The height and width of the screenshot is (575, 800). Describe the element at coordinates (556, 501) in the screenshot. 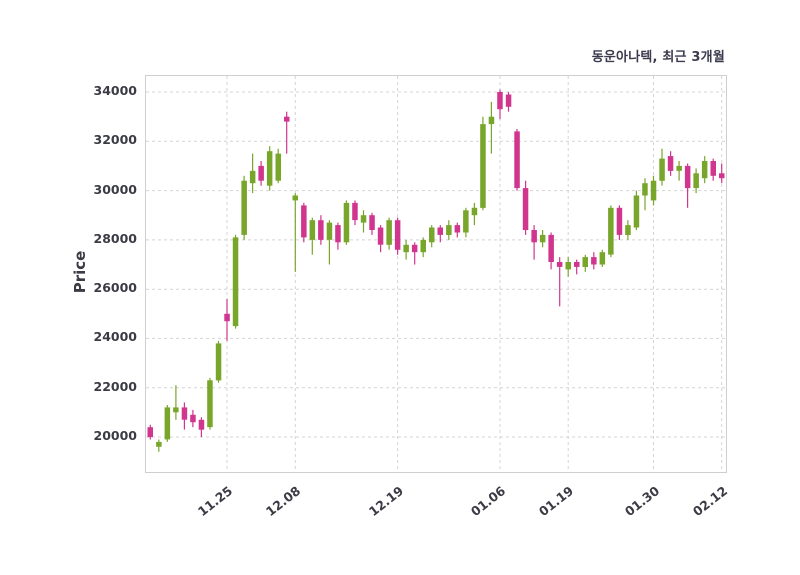

I see `x-tick-label: 01.19` at that location.